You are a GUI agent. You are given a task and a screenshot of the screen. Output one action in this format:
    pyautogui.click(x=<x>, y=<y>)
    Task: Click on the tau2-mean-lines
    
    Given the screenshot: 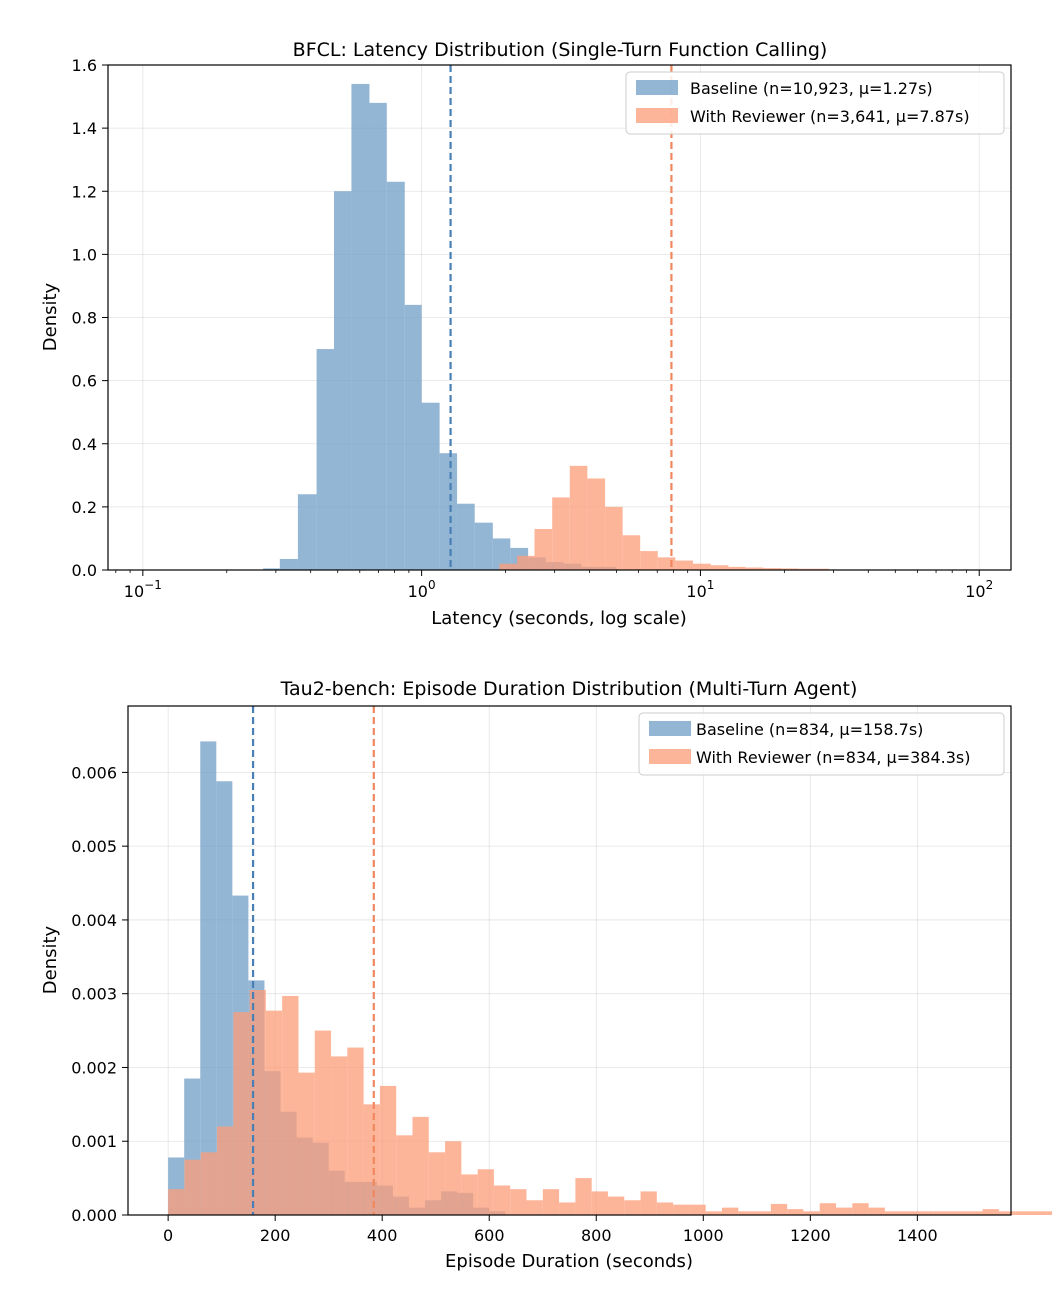 What is the action you would take?
    pyautogui.click(x=313, y=960)
    